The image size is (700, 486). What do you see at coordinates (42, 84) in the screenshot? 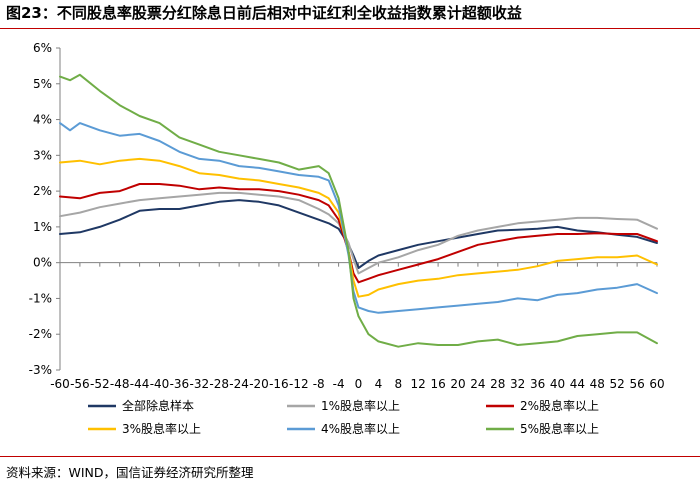
I see `y-tick-label: 5%` at bounding box center [42, 84].